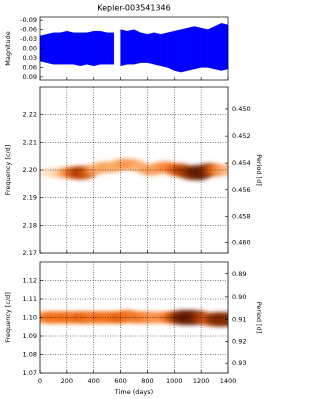 Image resolution: width=320 pixels, height=399 pixels. What do you see at coordinates (30, 198) in the screenshot?
I see `y-tick-label: 2.19` at bounding box center [30, 198].